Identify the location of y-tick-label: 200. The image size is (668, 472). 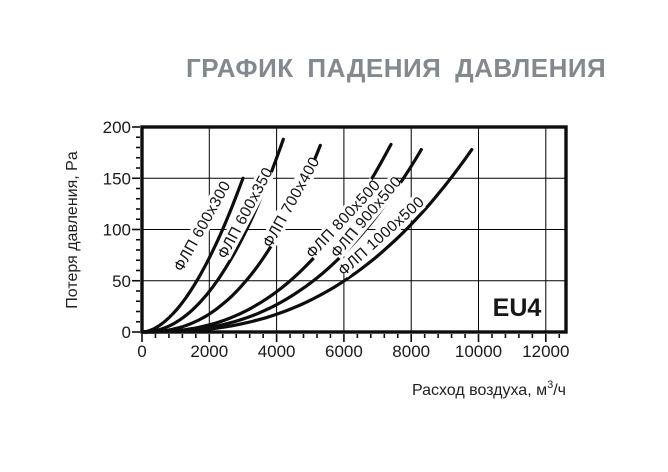
(117, 127).